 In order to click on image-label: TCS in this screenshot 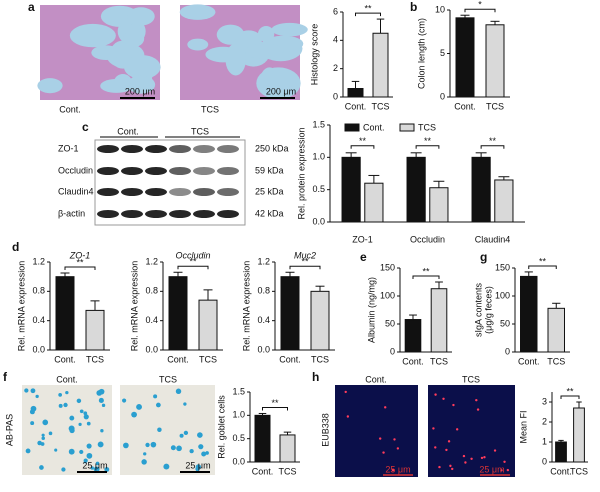, I will do `click(471, 379)`.